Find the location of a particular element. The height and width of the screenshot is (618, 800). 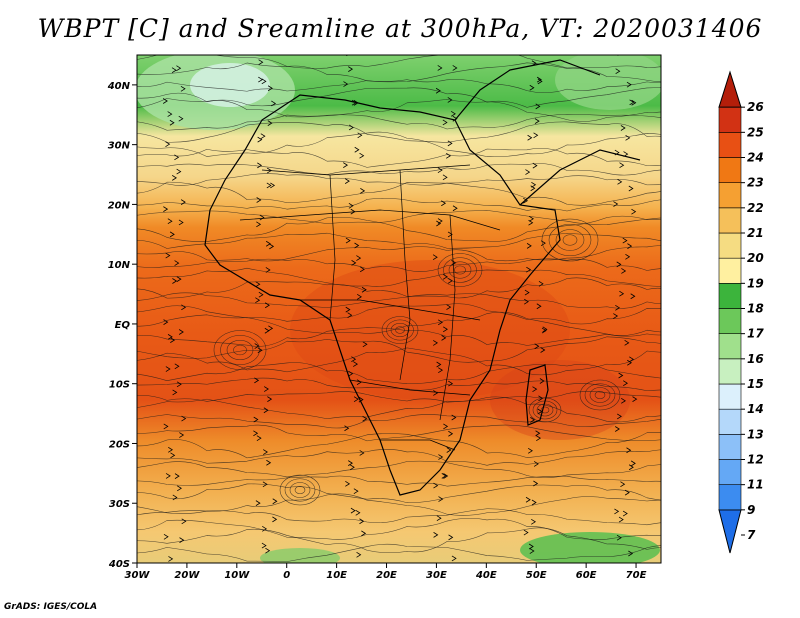

colorbar-label: 11 is located at coordinates (755, 485).